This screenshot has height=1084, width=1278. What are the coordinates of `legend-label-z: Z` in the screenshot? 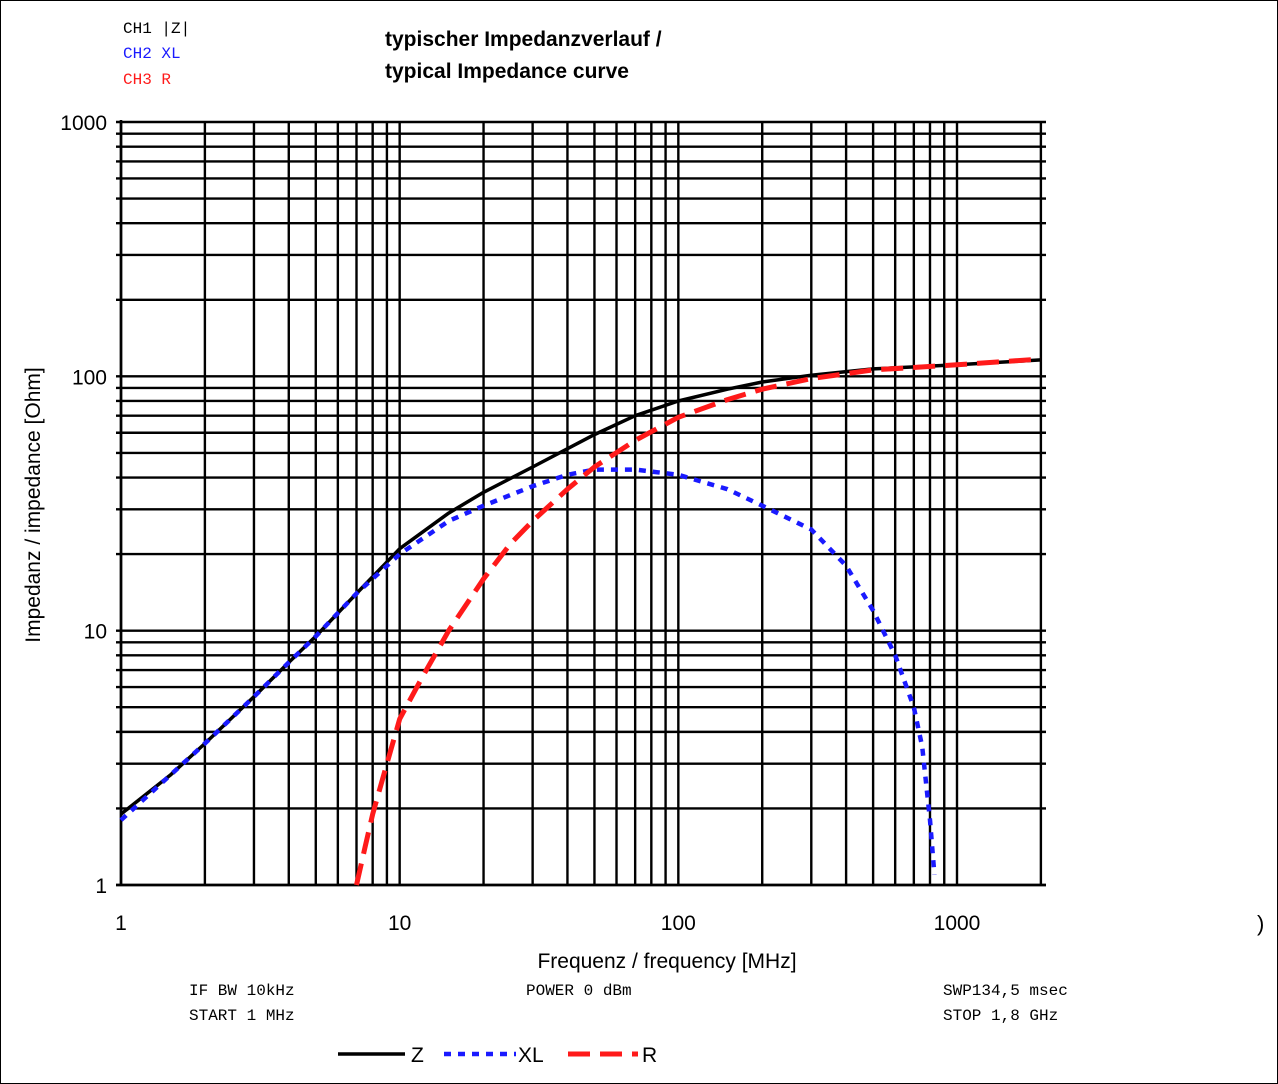 It's located at (417, 1055).